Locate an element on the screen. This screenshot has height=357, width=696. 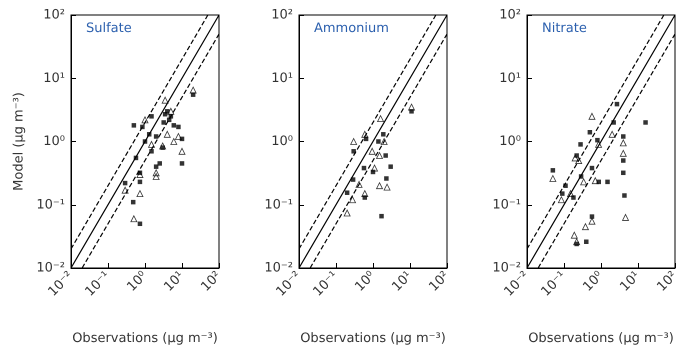
text: Ammonium is located at coordinates (351, 28).